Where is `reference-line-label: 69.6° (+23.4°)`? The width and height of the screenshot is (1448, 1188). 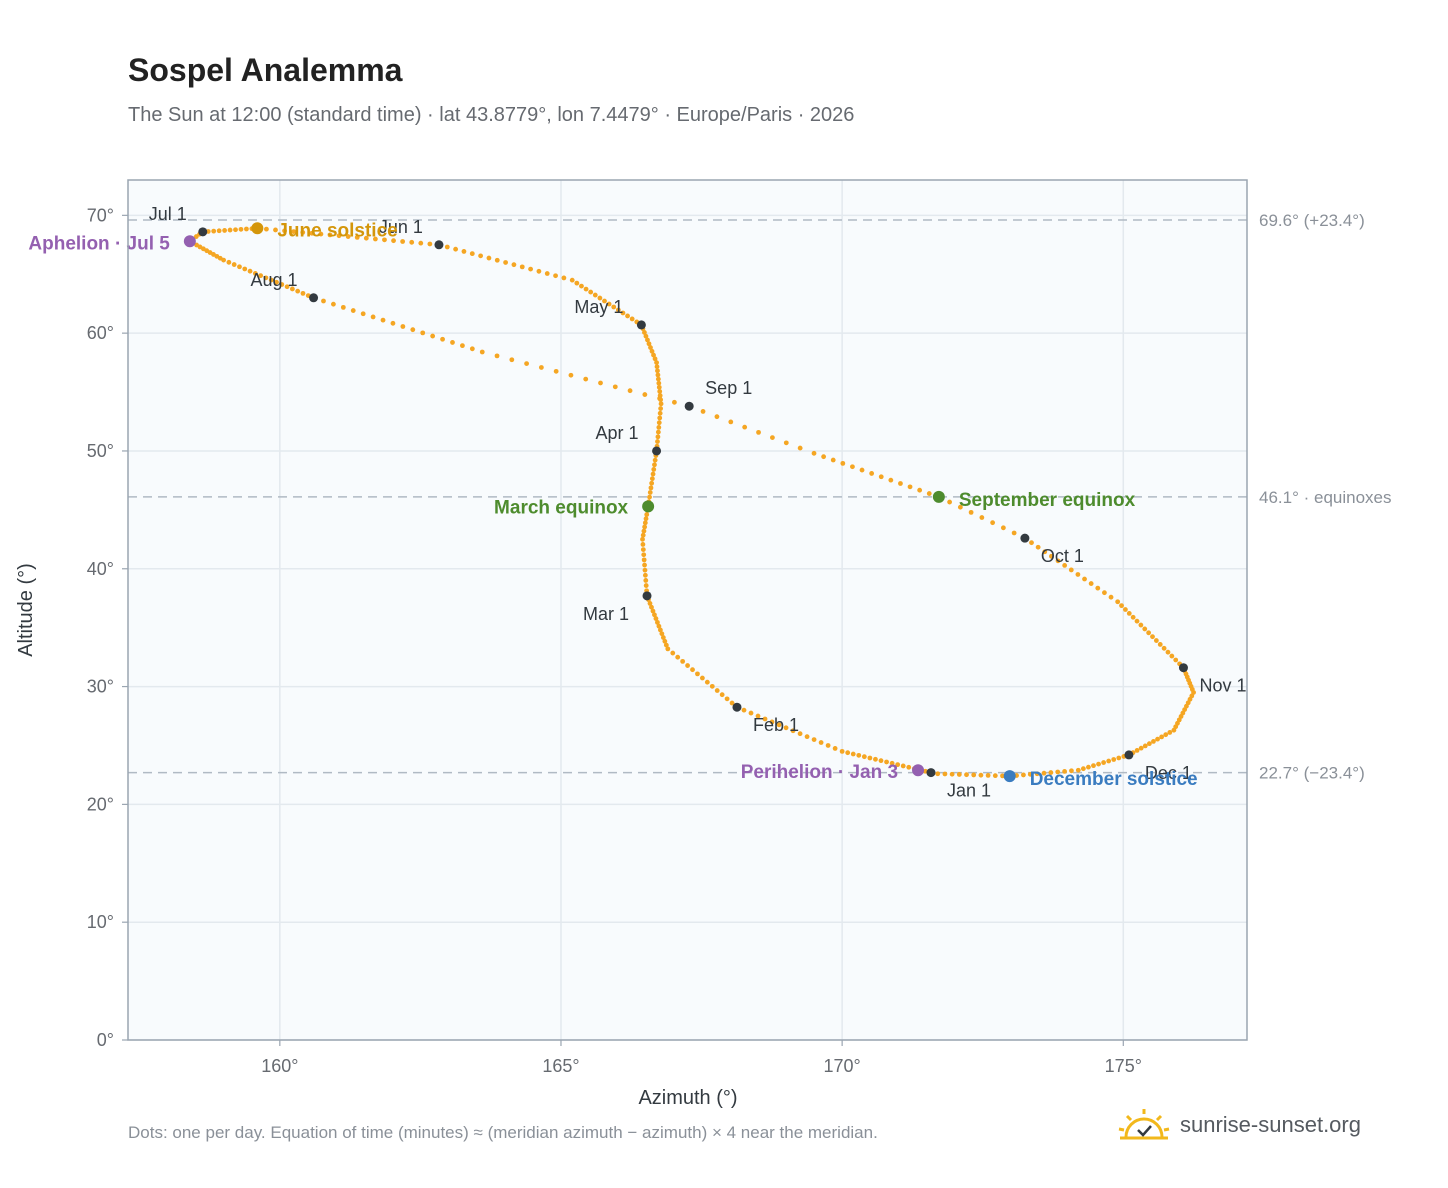 reference-line-label: 69.6° (+23.4°) is located at coordinates (1312, 220).